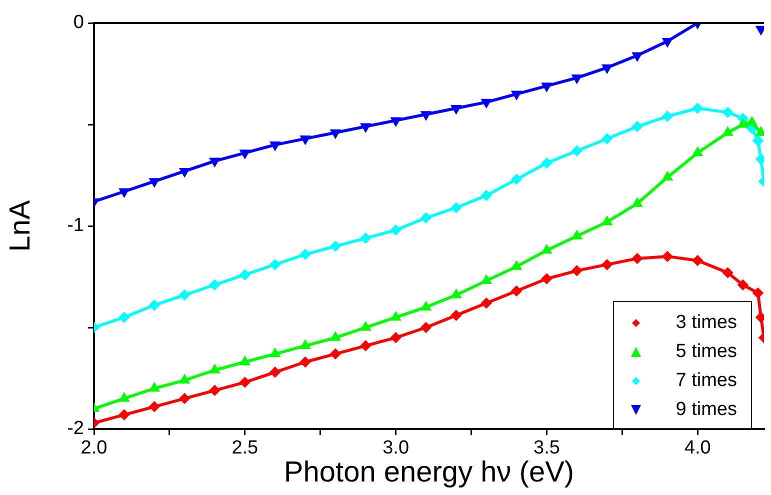 This screenshot has width=771, height=495. Describe the element at coordinates (78, 23) in the screenshot. I see `y-tick-label: 0` at that location.